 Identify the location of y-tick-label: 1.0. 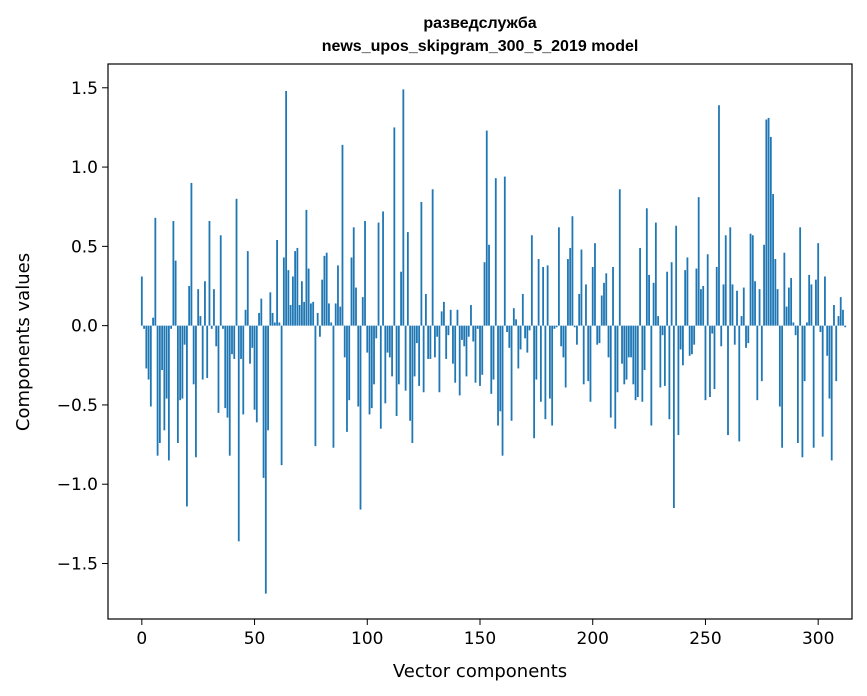
(84, 168).